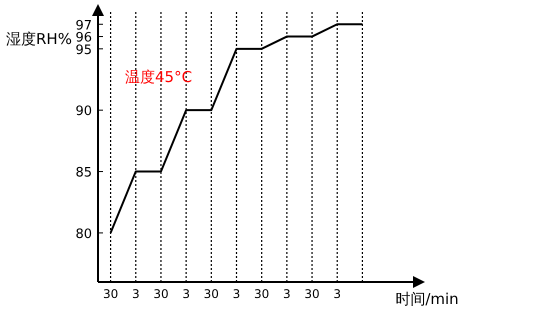  Describe the element at coordinates (83, 112) in the screenshot. I see `y-tick-label: 90` at that location.